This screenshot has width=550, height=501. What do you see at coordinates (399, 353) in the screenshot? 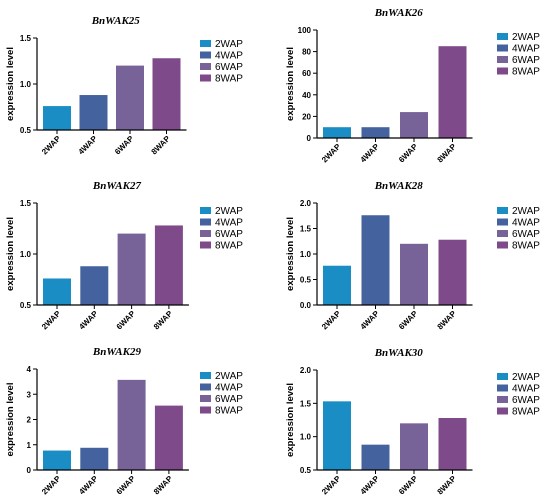
I see `chart-title: BnWAK30` at bounding box center [399, 353].